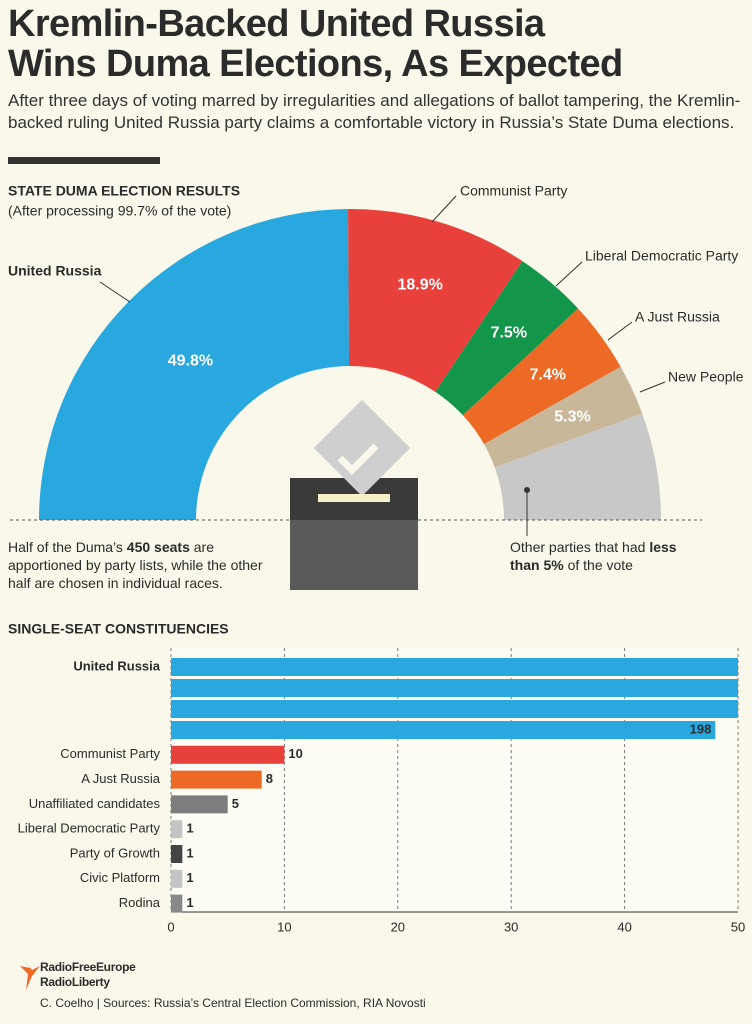 Image resolution: width=752 pixels, height=1024 pixels. What do you see at coordinates (140, 902) in the screenshot?
I see `category-label: Rodina` at bounding box center [140, 902].